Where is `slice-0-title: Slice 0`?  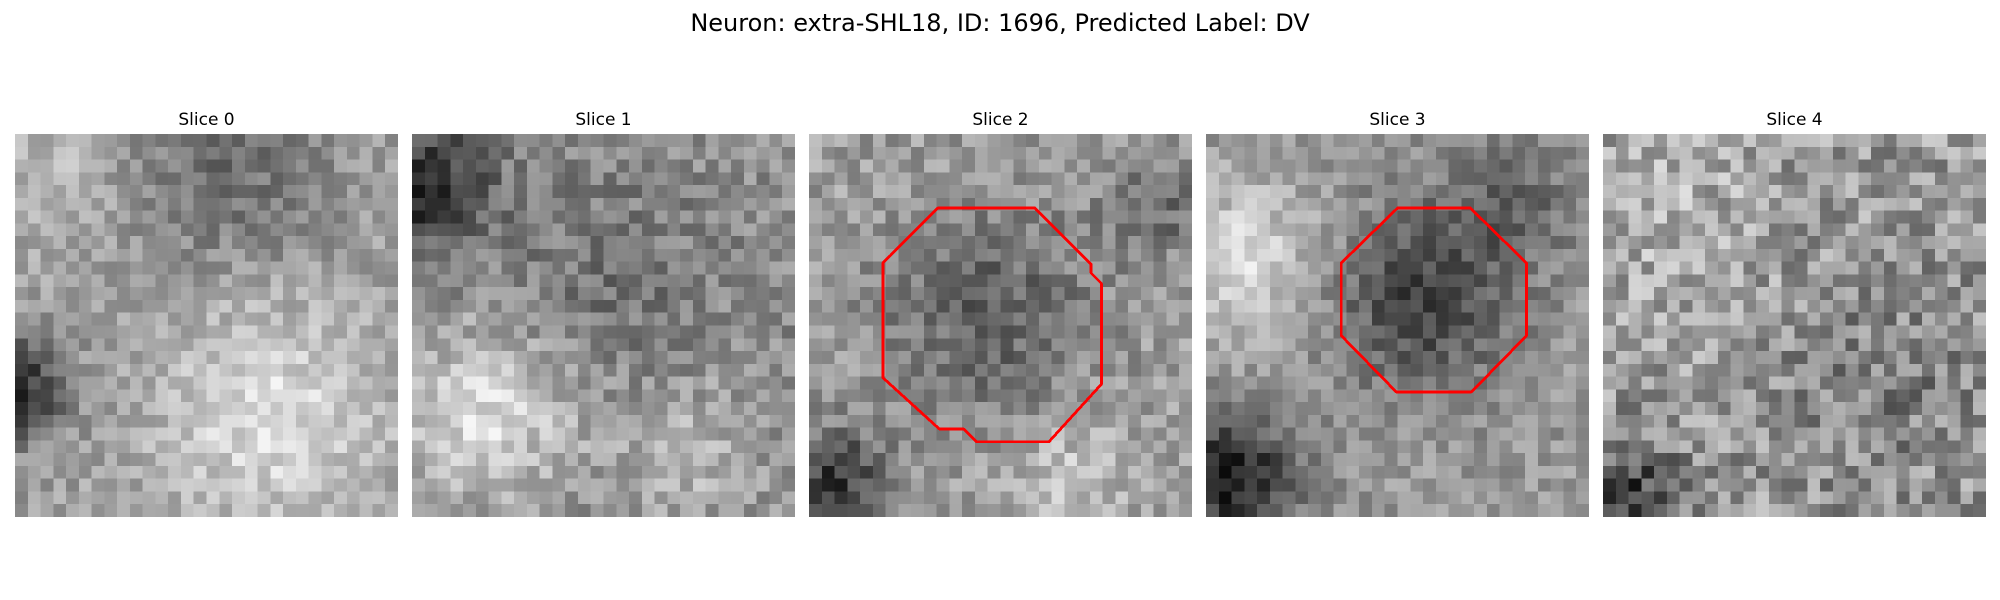
slice-0-title: Slice 0 is located at coordinates (206, 120).